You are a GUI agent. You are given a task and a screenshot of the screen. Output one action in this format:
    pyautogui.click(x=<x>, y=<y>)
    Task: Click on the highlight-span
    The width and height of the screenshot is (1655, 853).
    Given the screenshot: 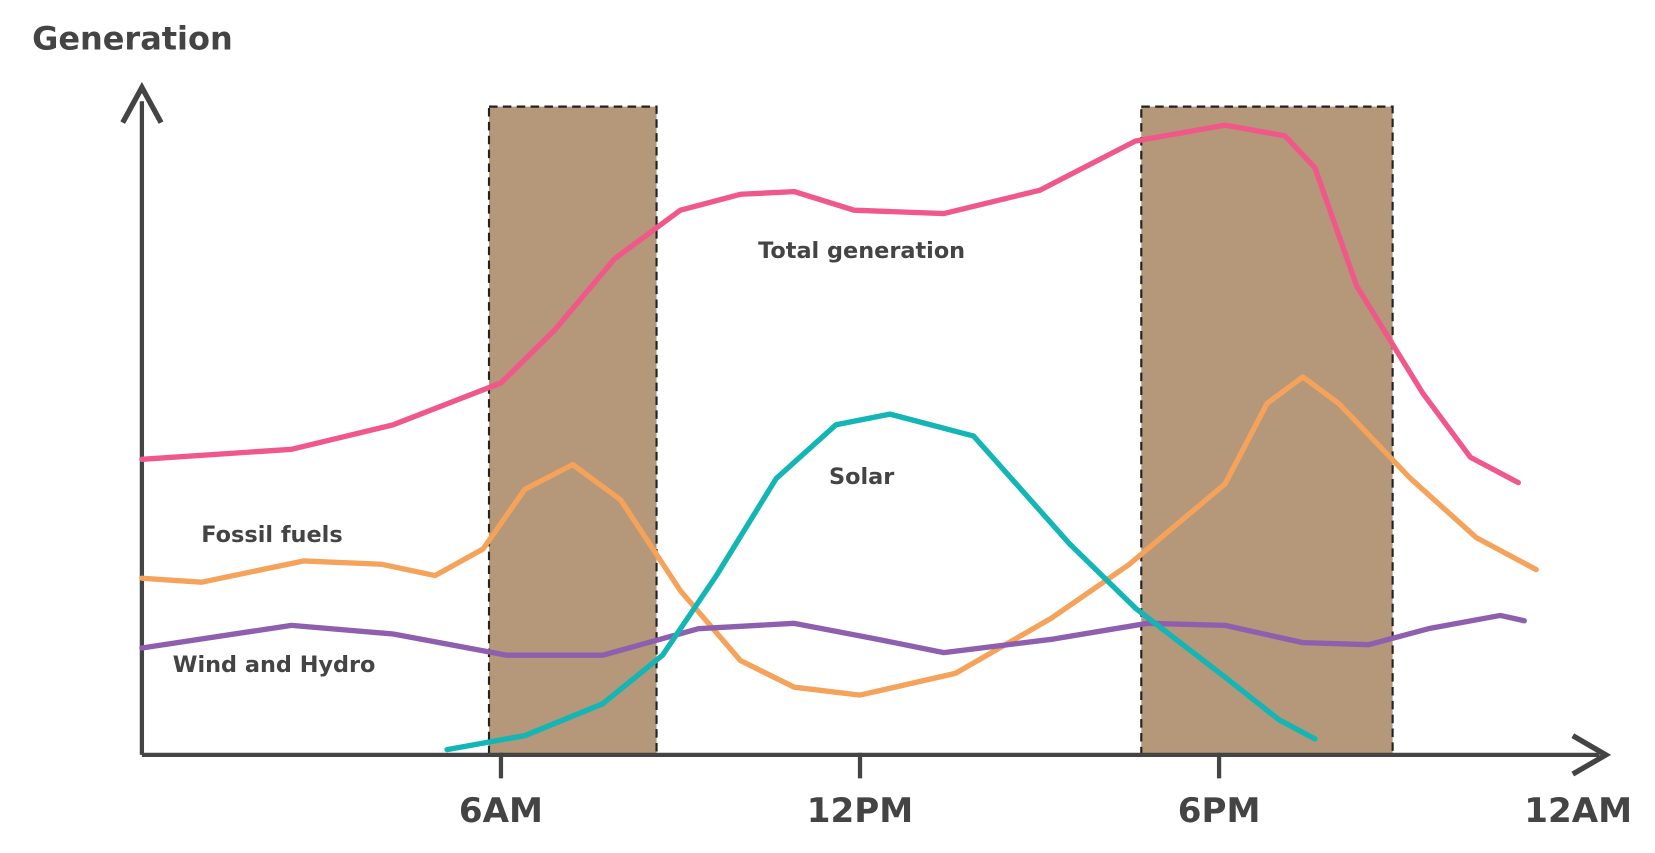 What is the action you would take?
    pyautogui.click(x=1267, y=430)
    